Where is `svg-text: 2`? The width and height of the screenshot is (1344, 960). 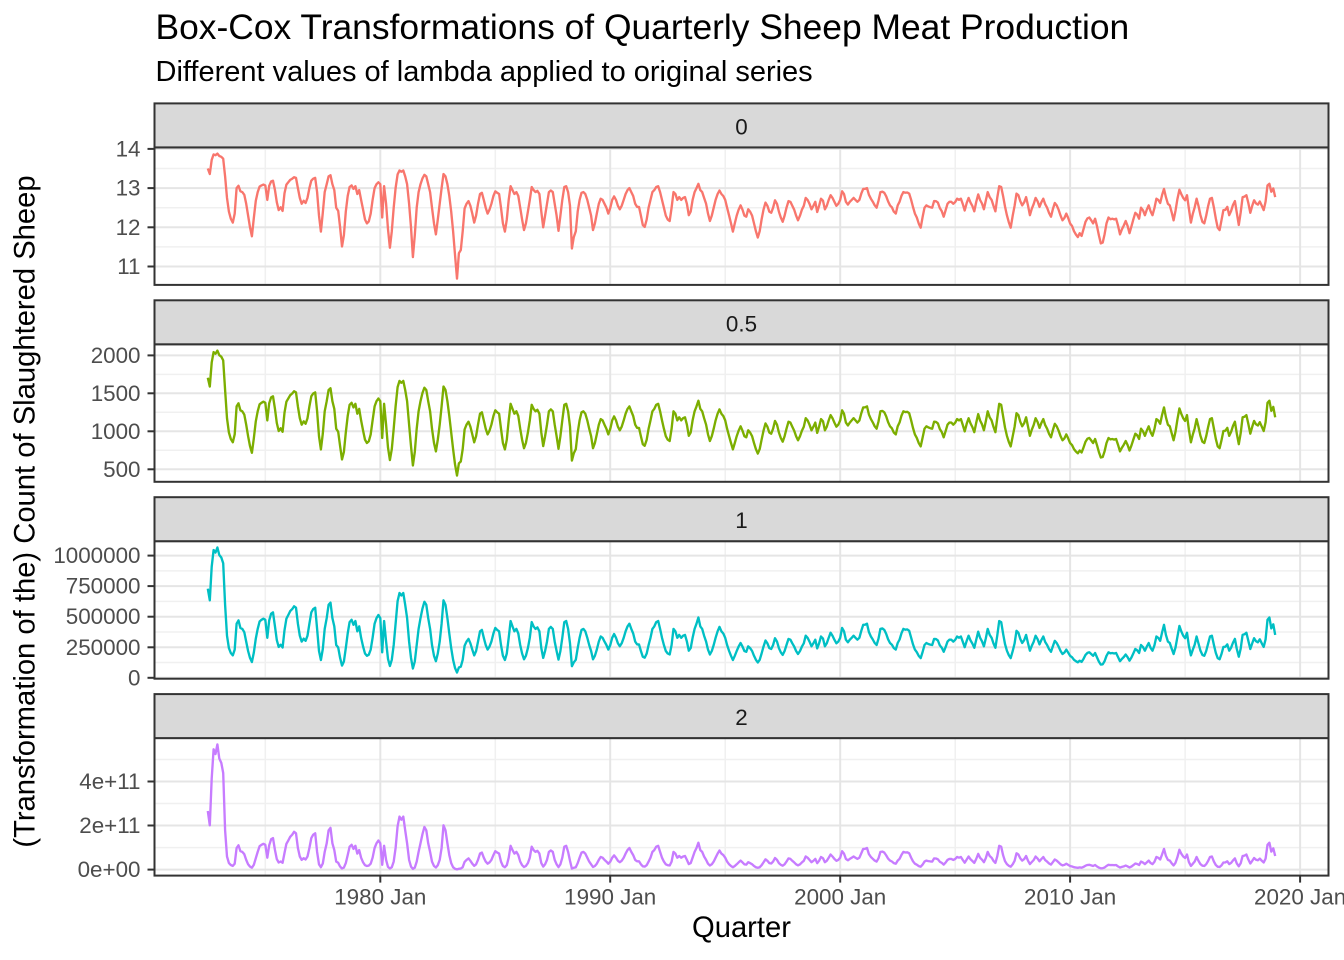
svg-text: 2 is located at coordinates (741, 717).